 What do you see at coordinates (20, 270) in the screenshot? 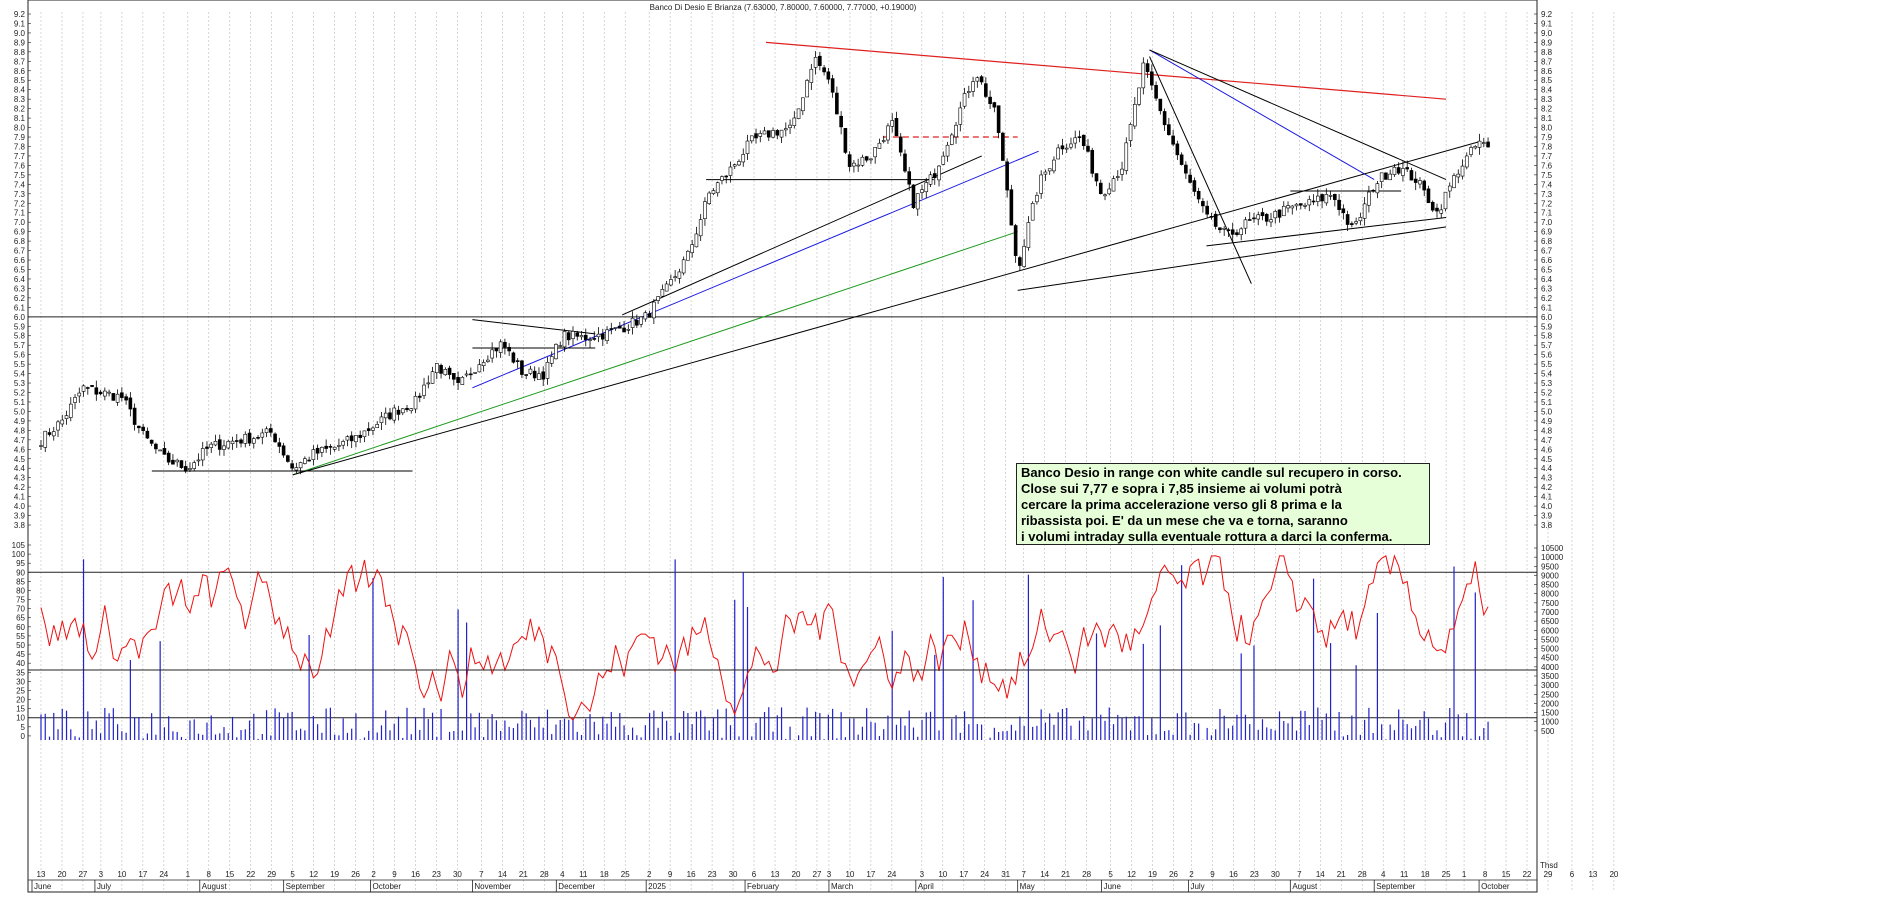
I see `y-tick-label-left: 6.5` at bounding box center [20, 270].